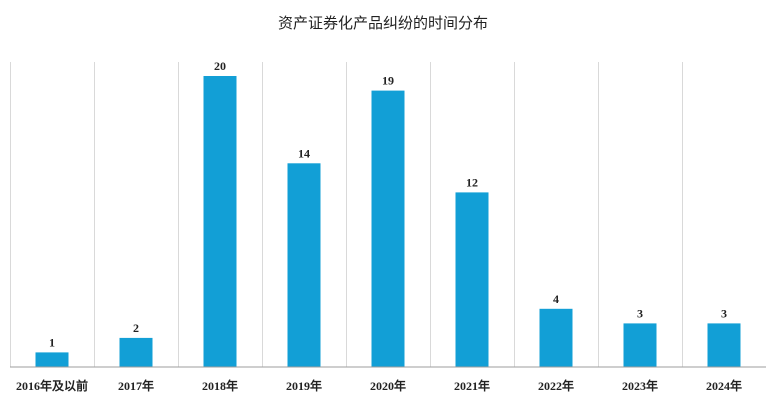 The width and height of the screenshot is (766, 404). I want to click on x-tick-label: 2020年, so click(388, 385).